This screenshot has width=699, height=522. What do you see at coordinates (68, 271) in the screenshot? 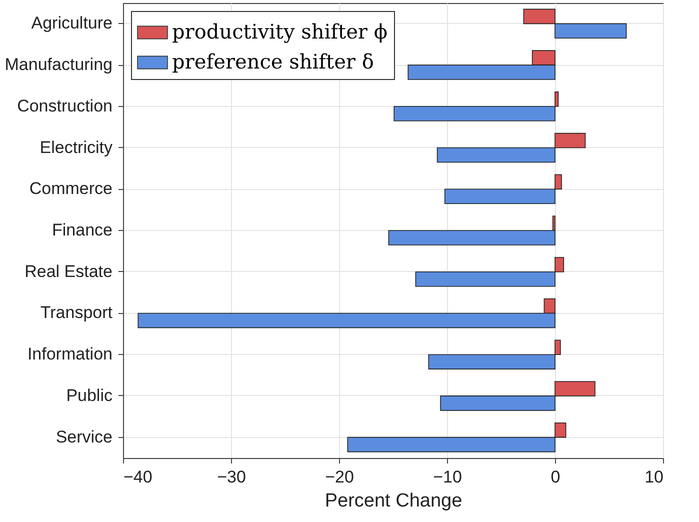
I see `y-tick-label: Real Estate` at bounding box center [68, 271].